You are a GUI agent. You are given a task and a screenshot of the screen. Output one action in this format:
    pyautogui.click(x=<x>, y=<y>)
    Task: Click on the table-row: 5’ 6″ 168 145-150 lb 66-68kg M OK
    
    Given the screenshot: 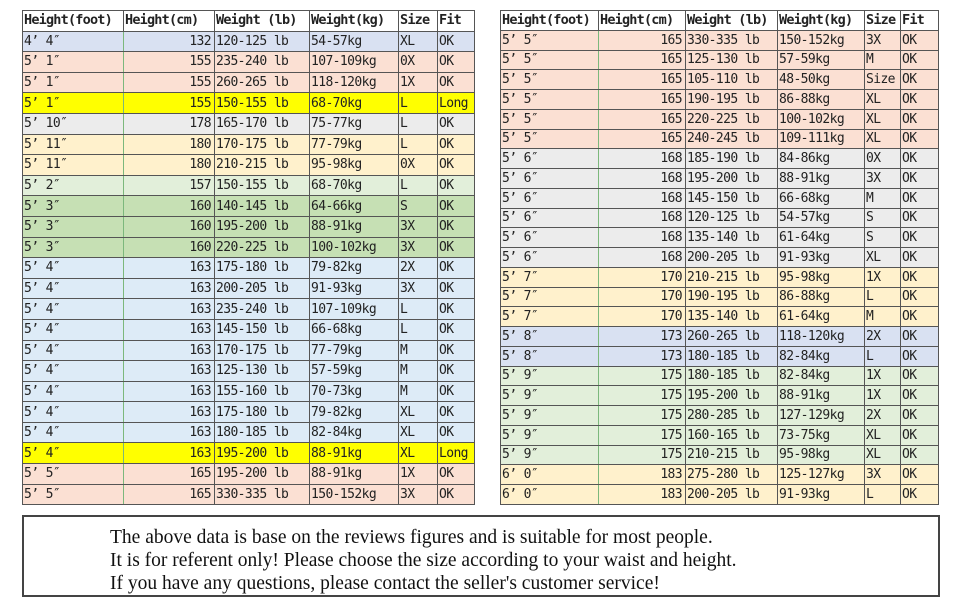 What is the action you would take?
    pyautogui.click(x=719, y=198)
    